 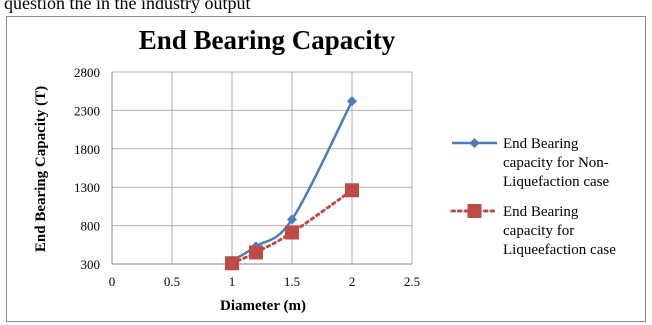 I want to click on y-tick-label: 300, so click(x=91, y=264).